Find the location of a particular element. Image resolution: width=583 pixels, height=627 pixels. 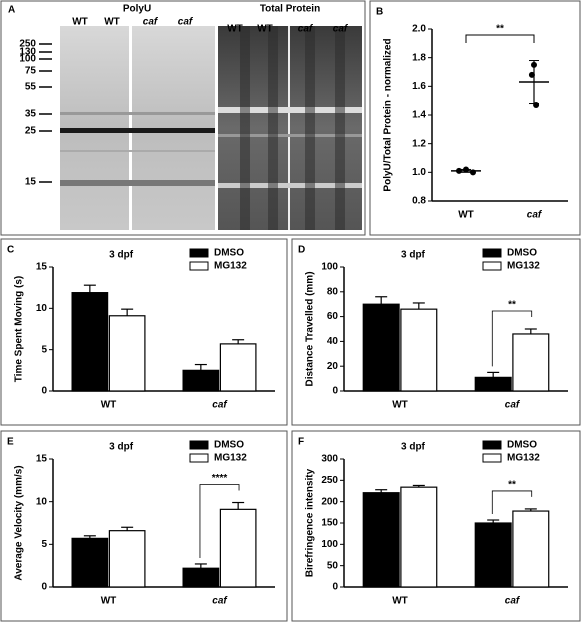

y-tick-label: 200 is located at coordinates (329, 501).